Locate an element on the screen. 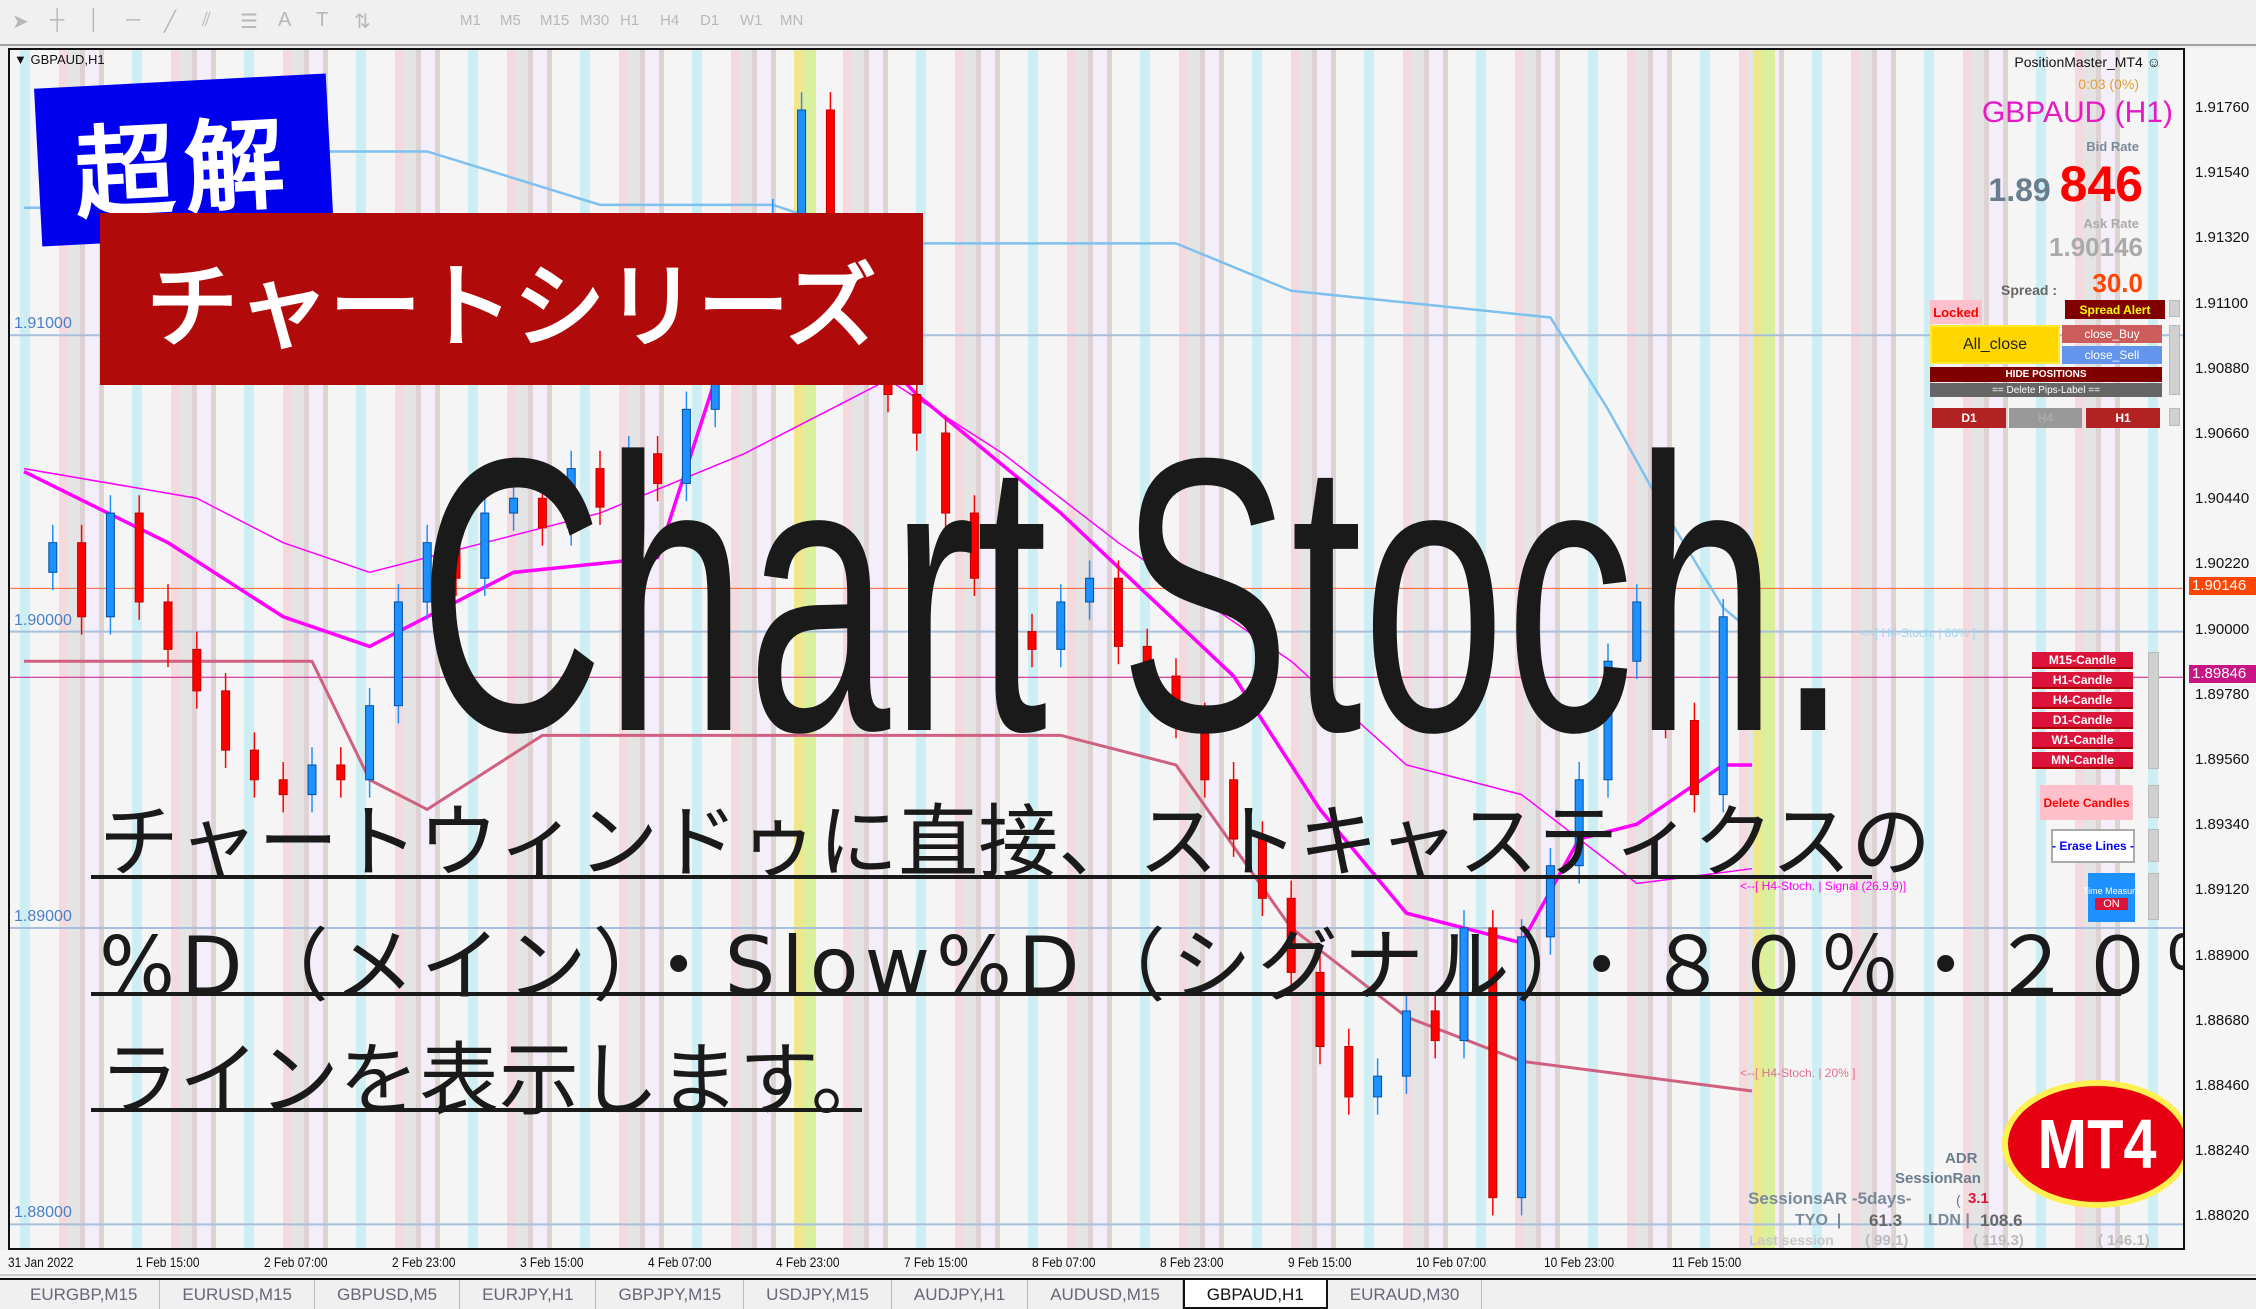 Image resolution: width=2256 pixels, height=1309 pixels. timeframe-m1: M1 is located at coordinates (470, 20).